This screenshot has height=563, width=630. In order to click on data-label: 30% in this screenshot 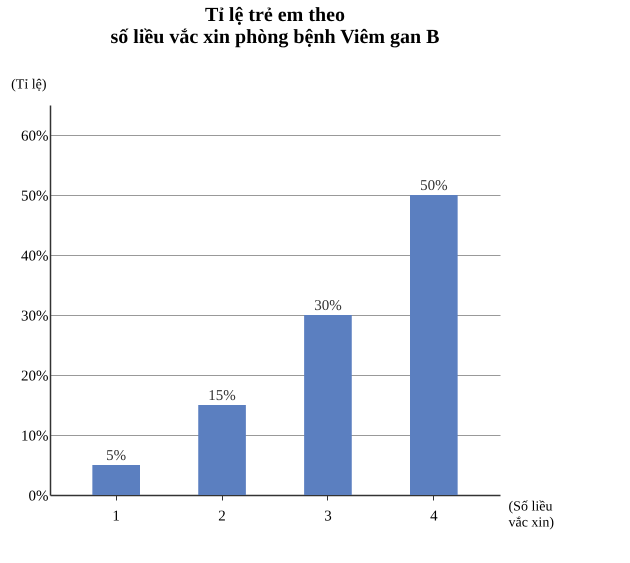, I will do `click(328, 306)`.